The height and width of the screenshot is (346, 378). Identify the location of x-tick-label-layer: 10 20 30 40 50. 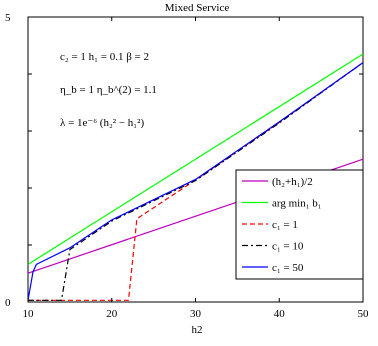
(196, 314).